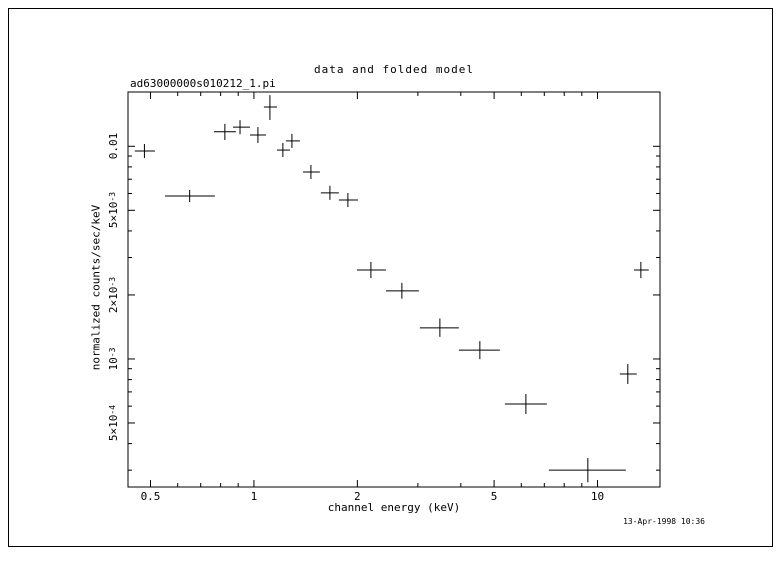  What do you see at coordinates (203, 83) in the screenshot?
I see `dataset-label: ad63000000s010212_1.pi` at bounding box center [203, 83].